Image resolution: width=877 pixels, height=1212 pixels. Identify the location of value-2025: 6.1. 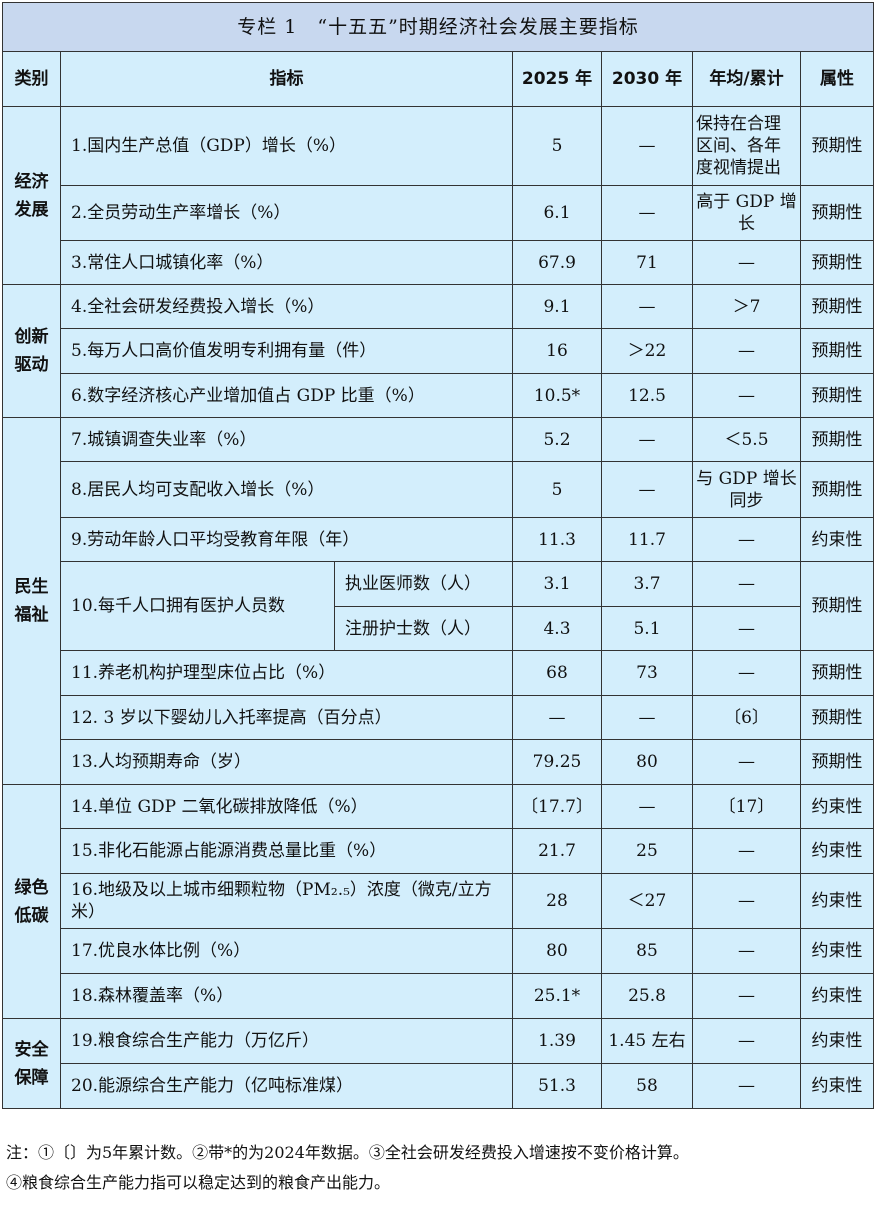
(557, 213).